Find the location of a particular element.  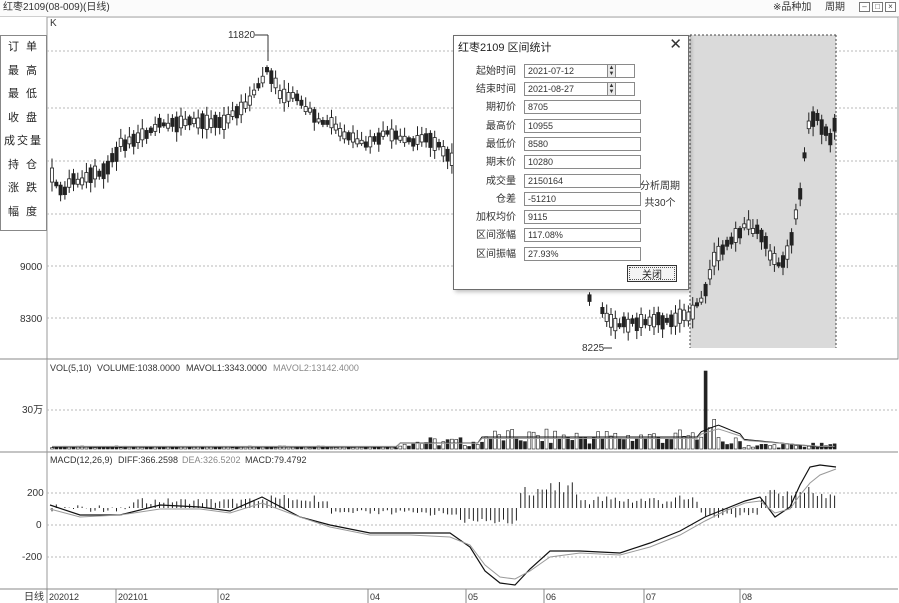

macd-header-macd: MACD:79.4792 is located at coordinates (276, 460).